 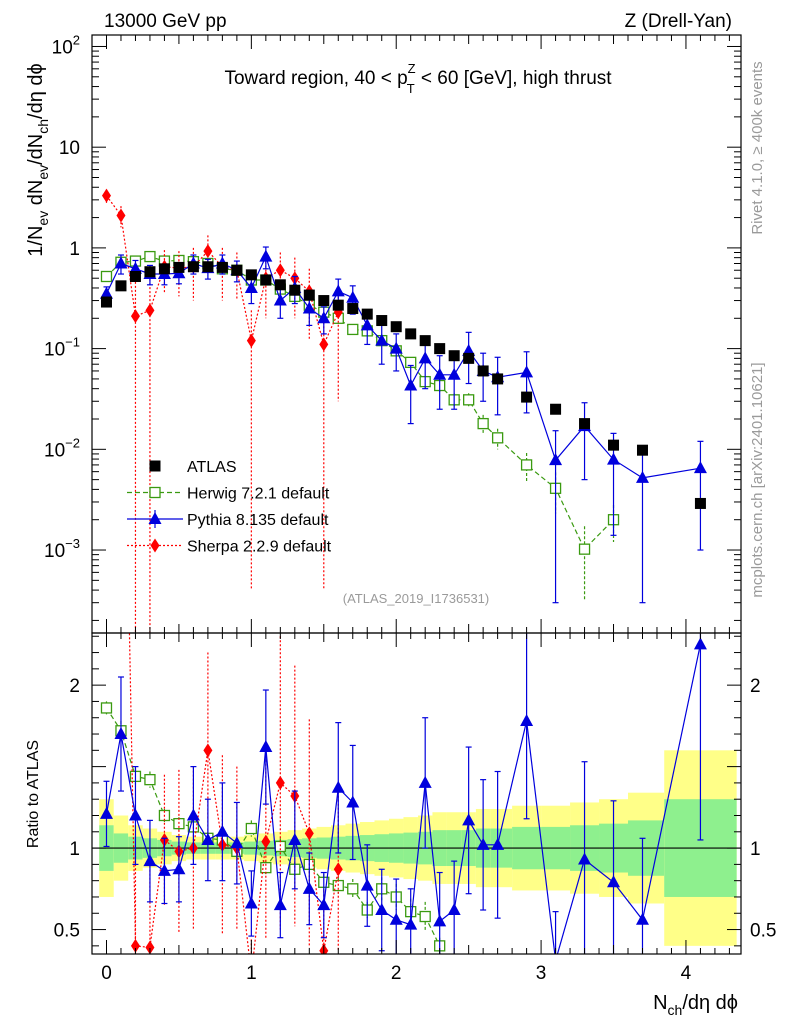 What do you see at coordinates (74, 849) in the screenshot?
I see `ratio-y-tick-label: 1` at bounding box center [74, 849].